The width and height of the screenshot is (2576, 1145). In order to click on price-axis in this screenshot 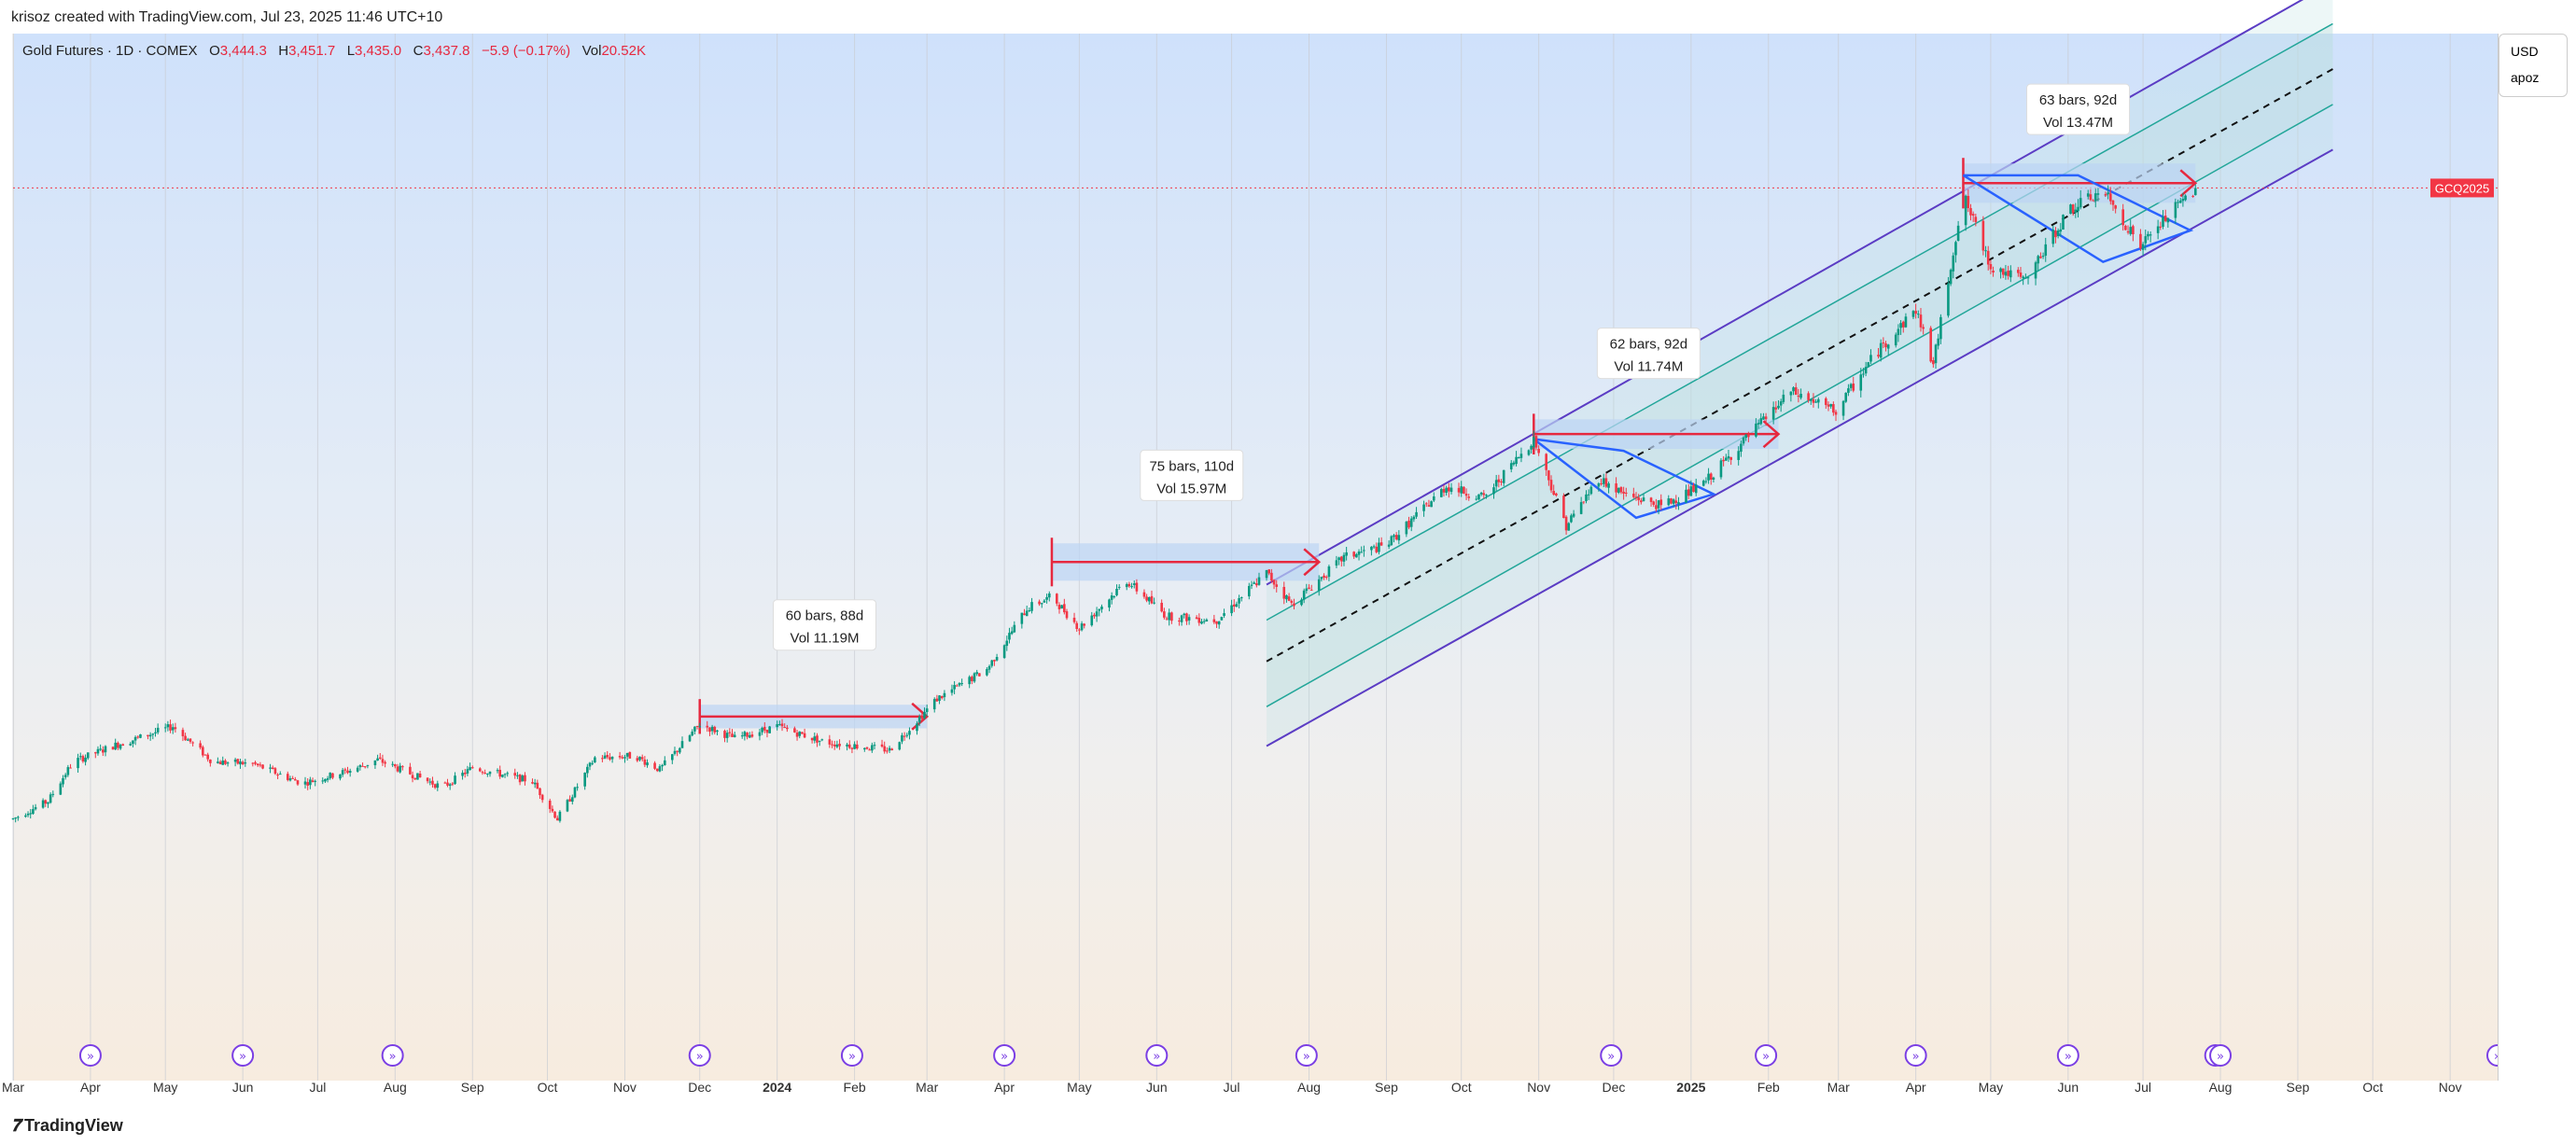, I will do `click(2537, 558)`.